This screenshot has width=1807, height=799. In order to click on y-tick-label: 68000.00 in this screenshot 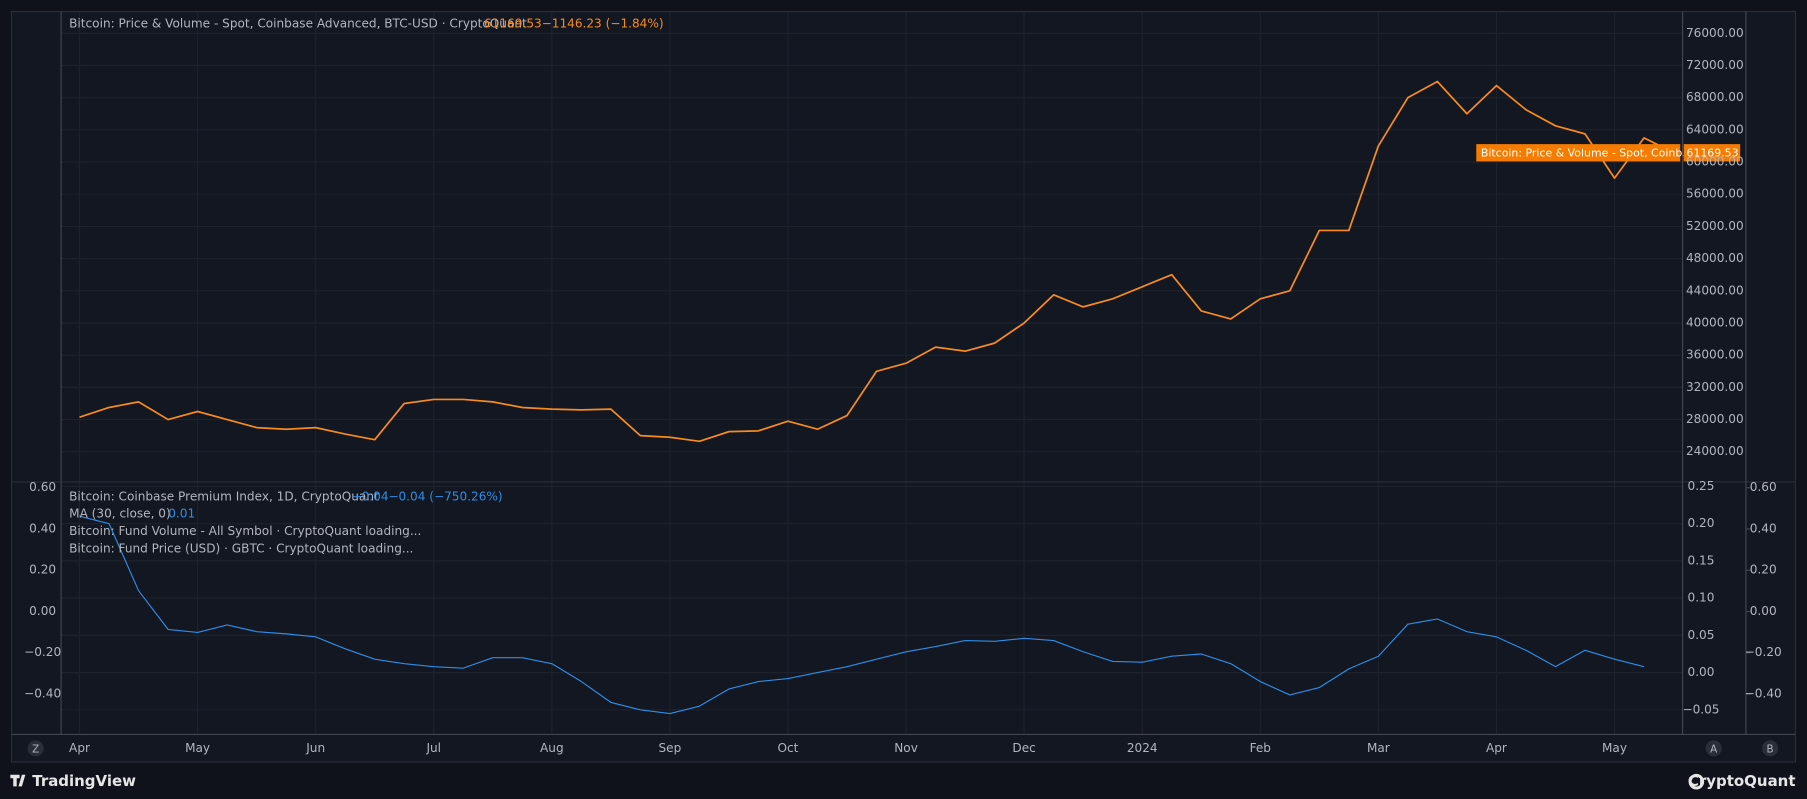, I will do `click(1715, 97)`.